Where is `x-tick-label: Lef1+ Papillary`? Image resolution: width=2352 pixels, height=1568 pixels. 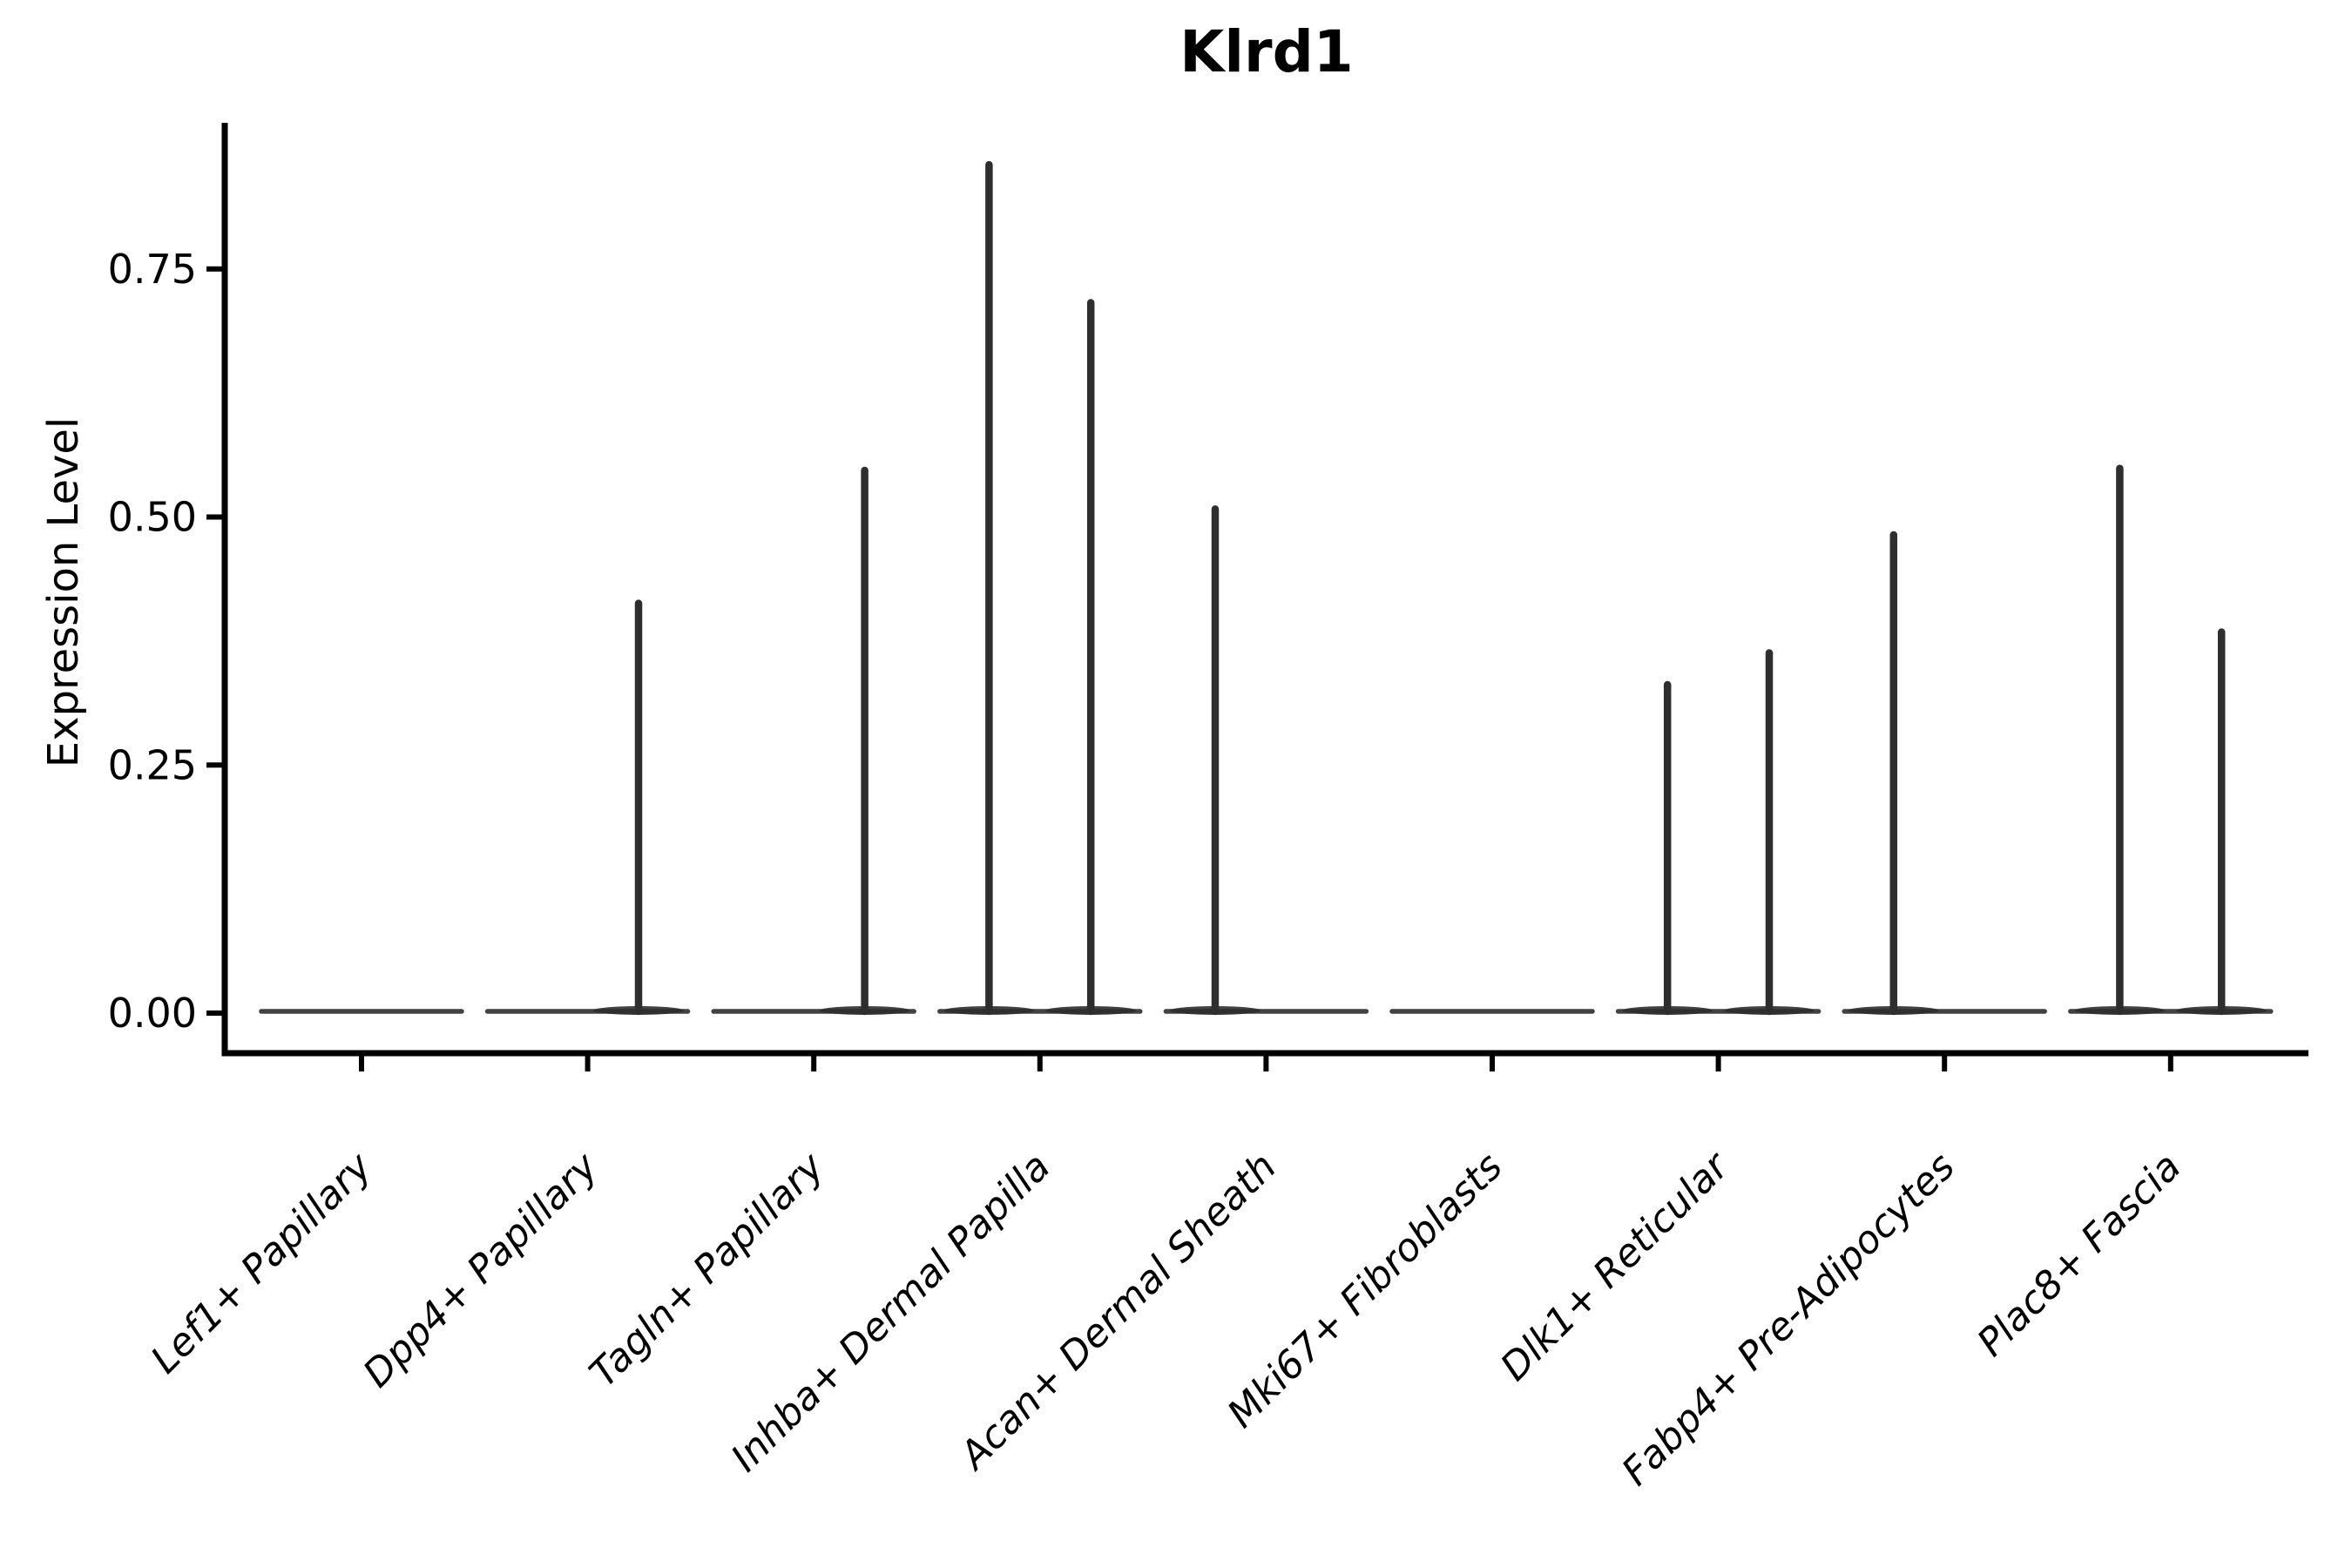
x-tick-label: Lef1+ Papillary is located at coordinates (262, 1263).